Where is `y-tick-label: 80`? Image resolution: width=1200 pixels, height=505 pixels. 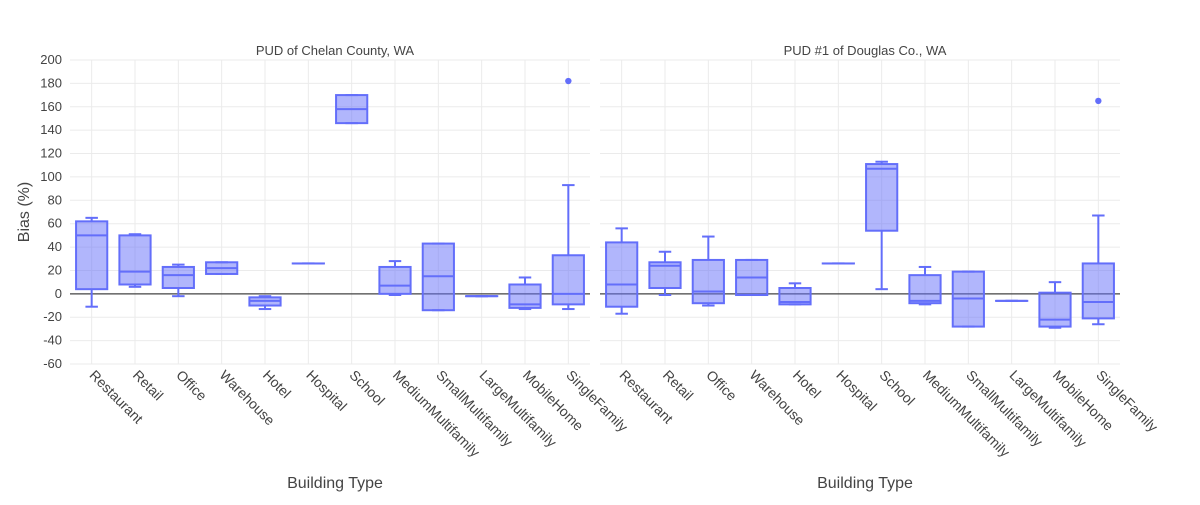 y-tick-label: 80 is located at coordinates (55, 199).